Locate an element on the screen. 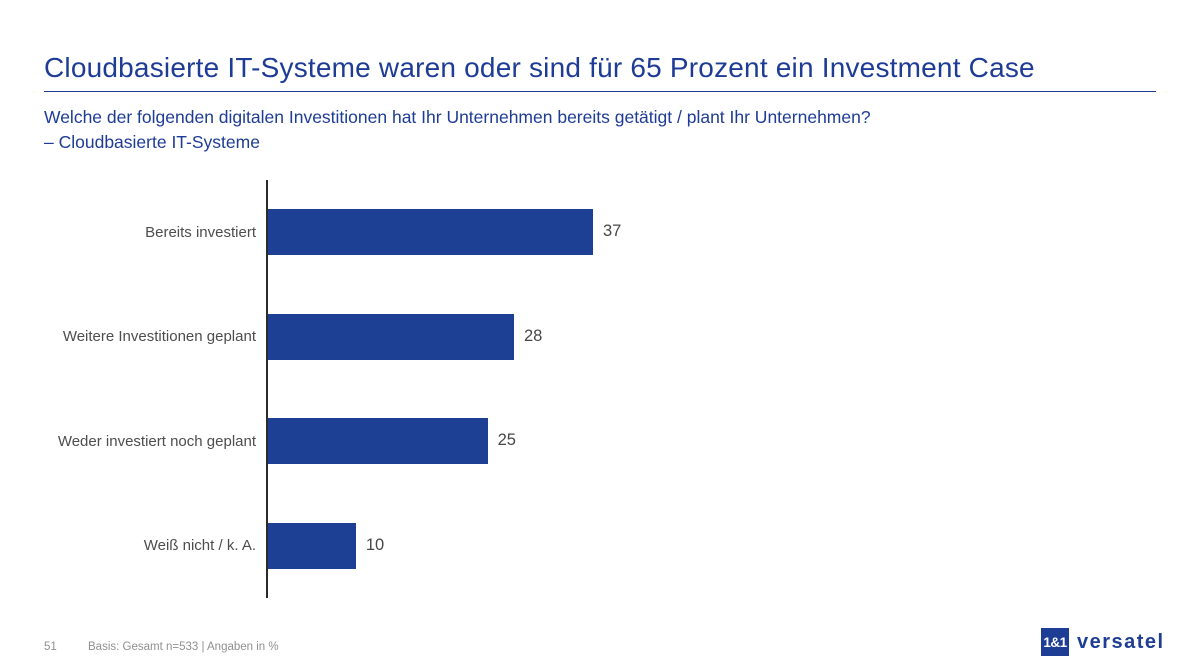  basis-note: Basis: Gesamt n=533 | Angaben in % is located at coordinates (183, 647).